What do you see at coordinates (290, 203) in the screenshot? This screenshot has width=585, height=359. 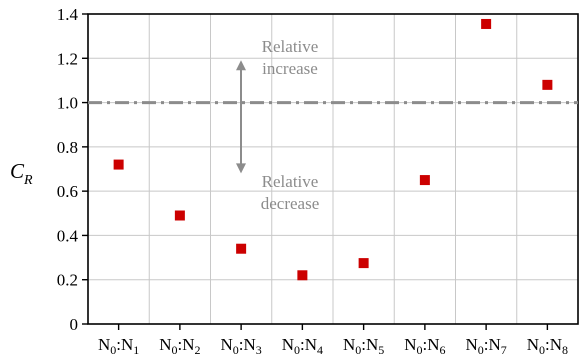 I see `annotation-decrease-line2: decrease` at bounding box center [290, 203].